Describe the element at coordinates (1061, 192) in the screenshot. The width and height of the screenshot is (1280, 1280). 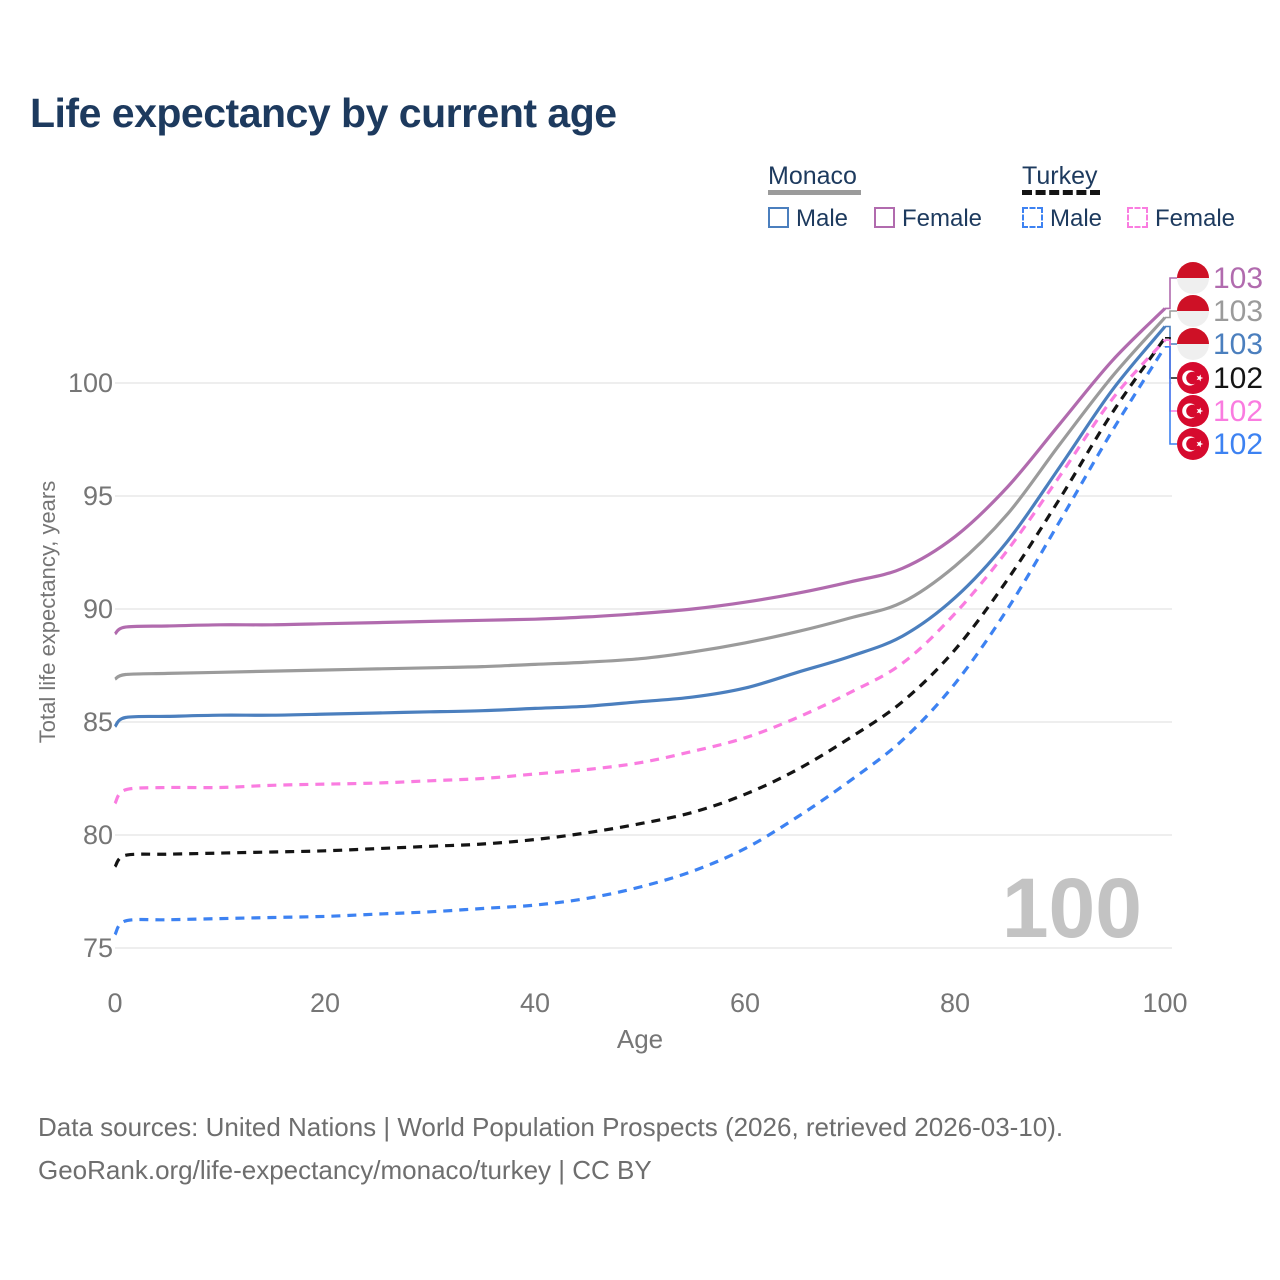
I see `legend-turkey-combined-line-swatch` at that location.